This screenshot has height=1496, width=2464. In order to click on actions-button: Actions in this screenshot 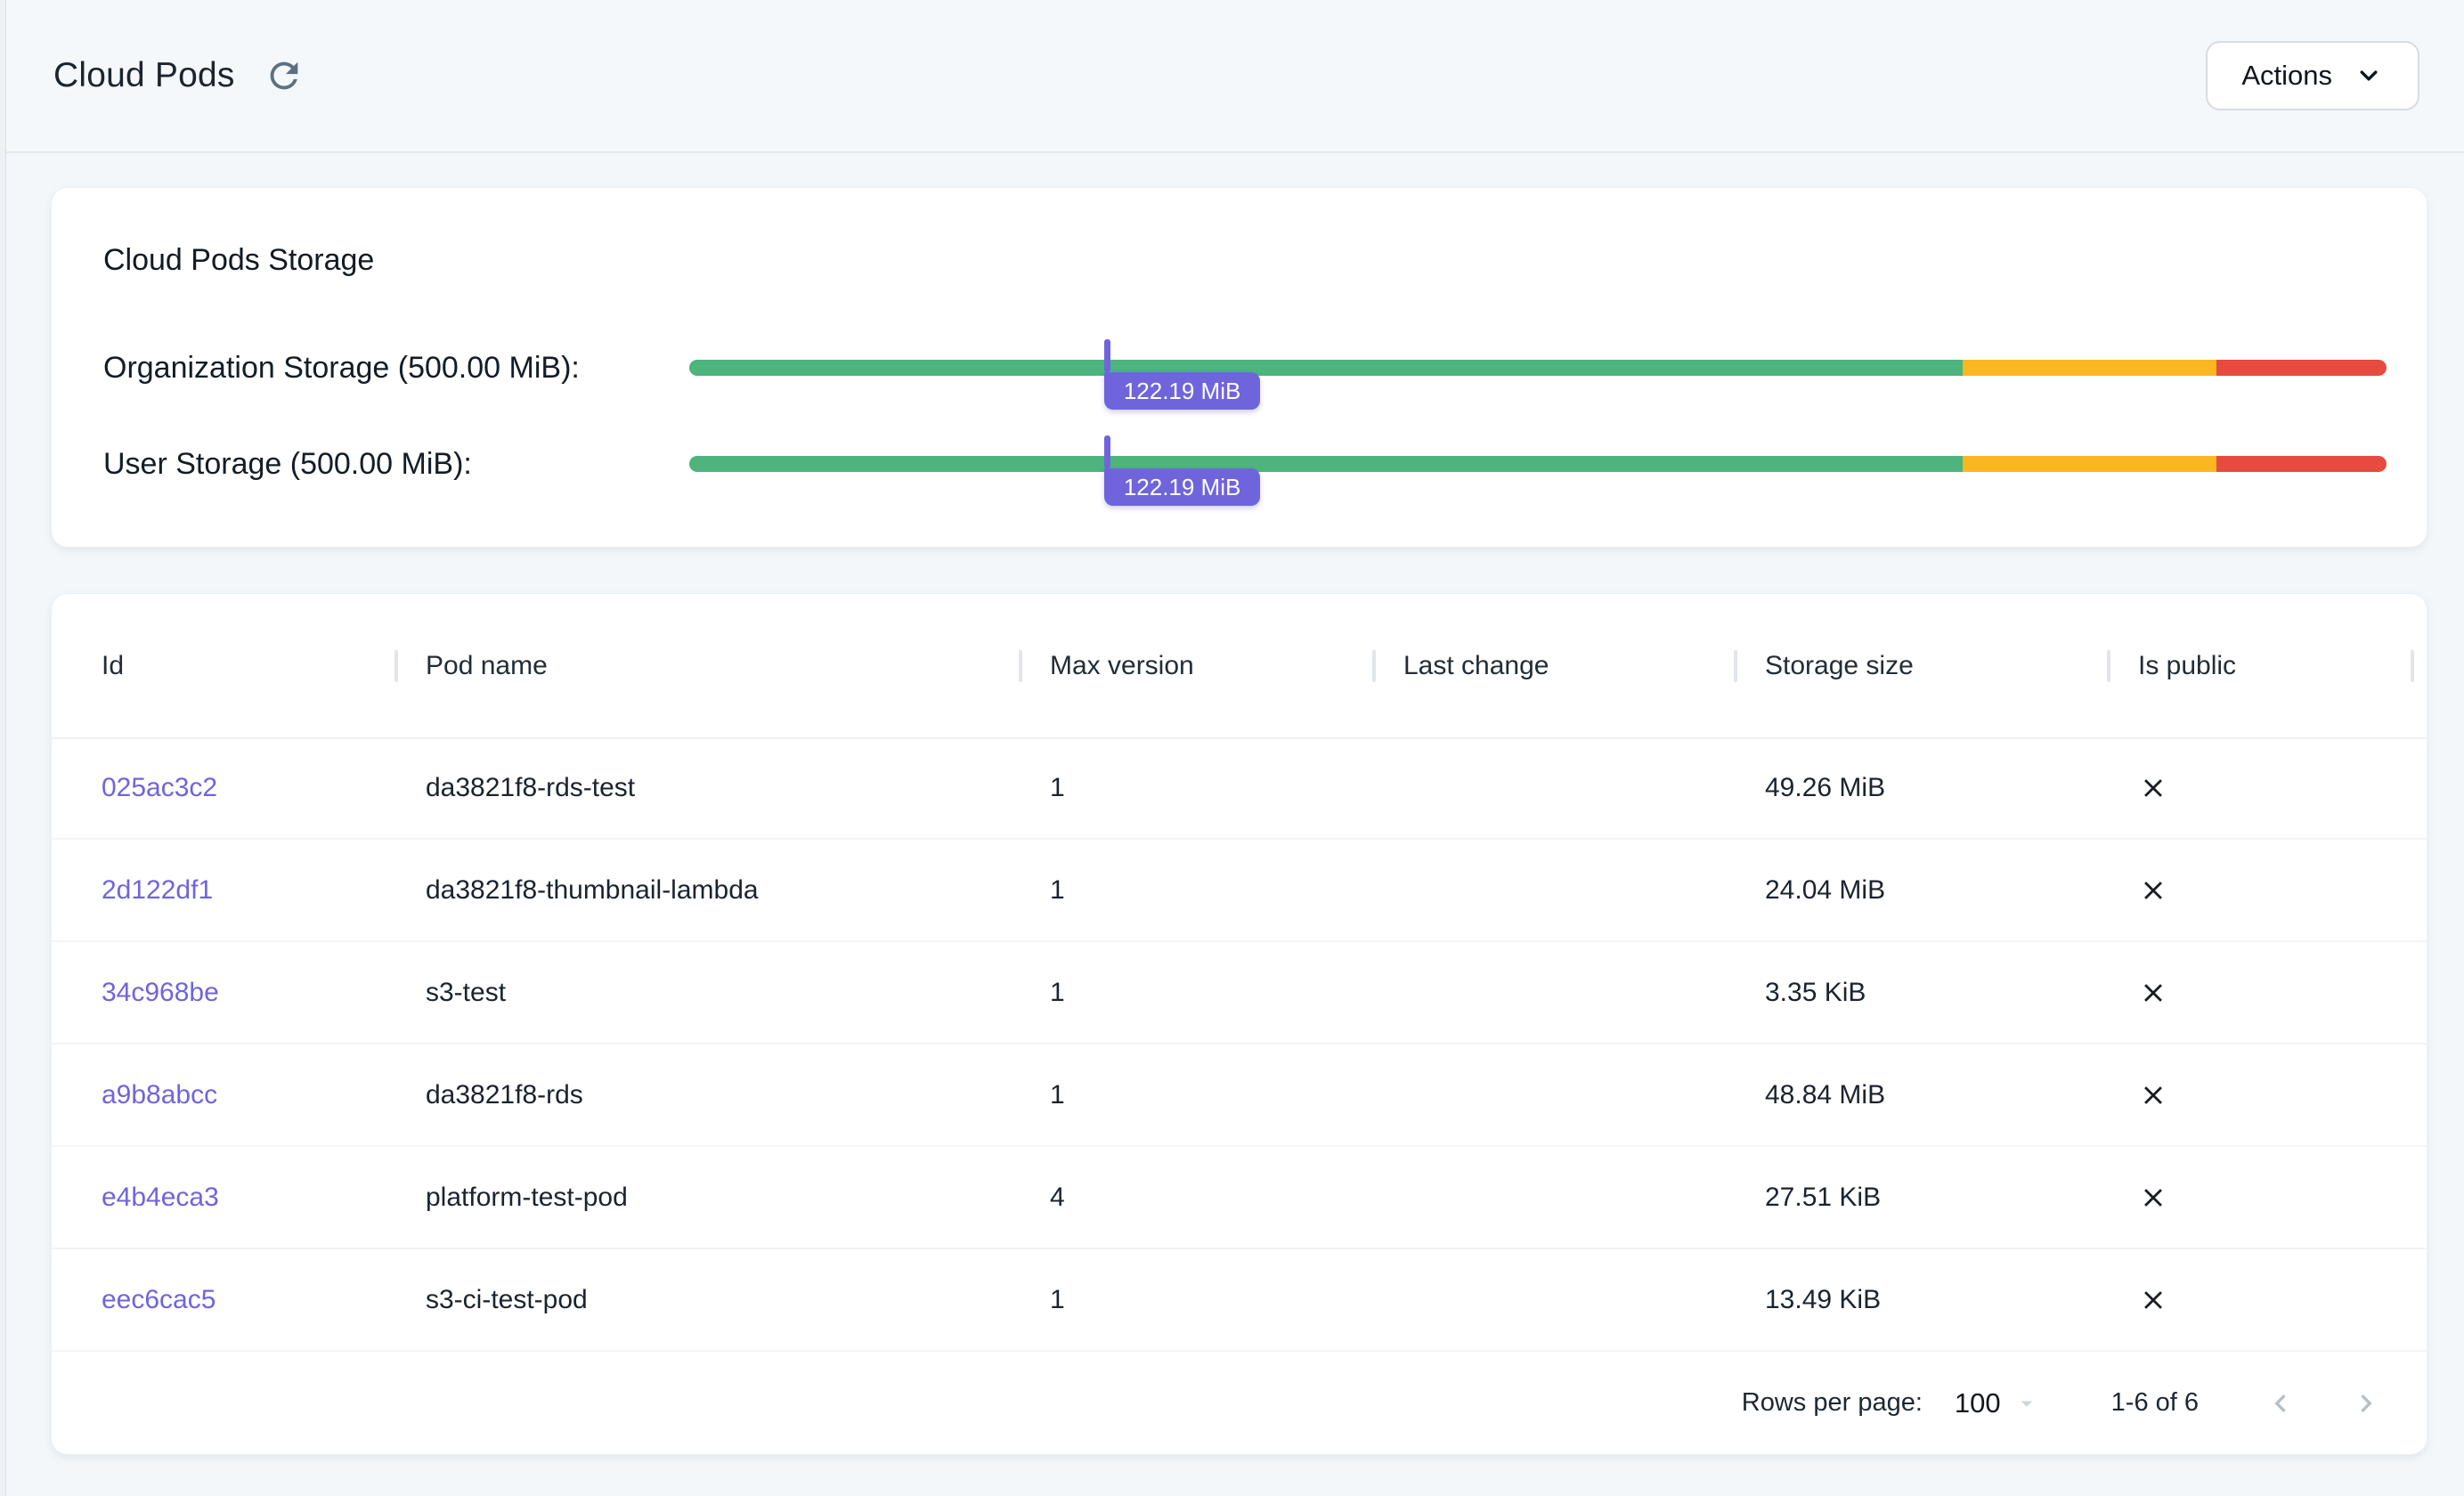, I will do `click(2312, 75)`.